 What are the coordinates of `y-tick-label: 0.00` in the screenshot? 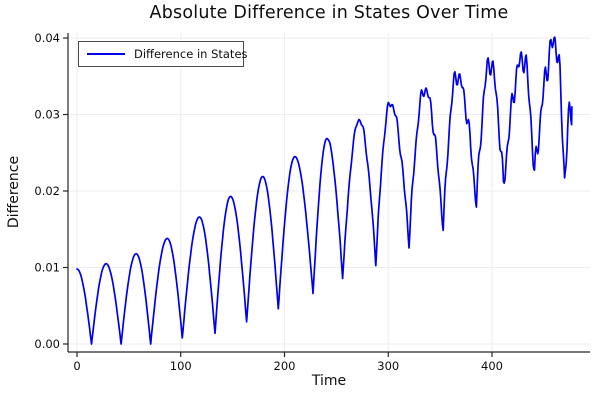 It's located at (47, 344).